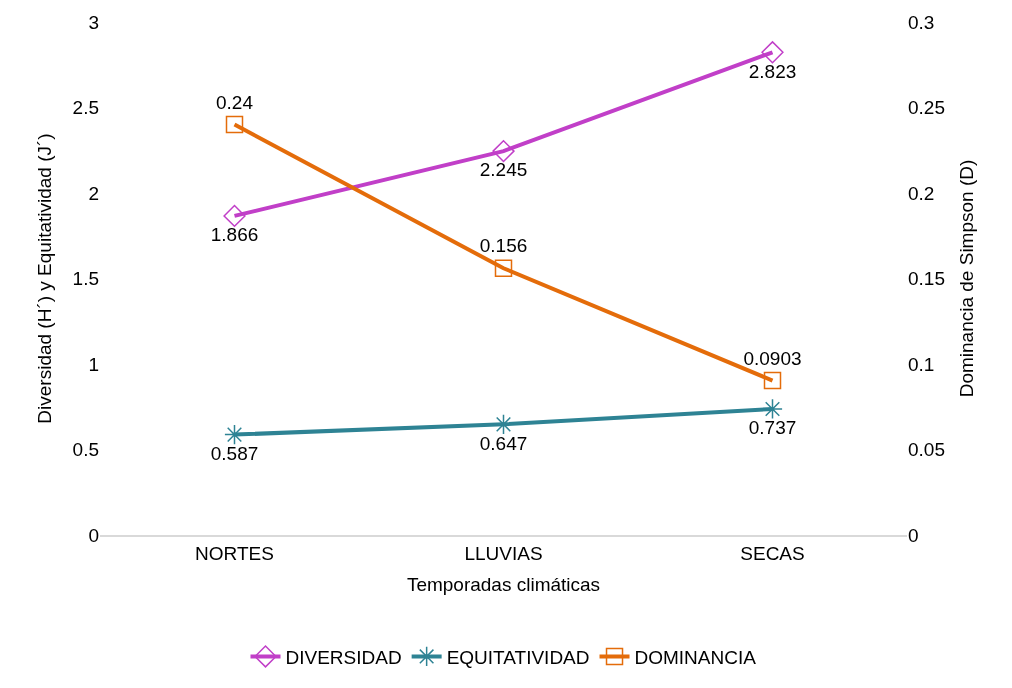 This screenshot has width=1012, height=688. Describe the element at coordinates (85, 450) in the screenshot. I see `y-tick-label: 0.5` at that location.